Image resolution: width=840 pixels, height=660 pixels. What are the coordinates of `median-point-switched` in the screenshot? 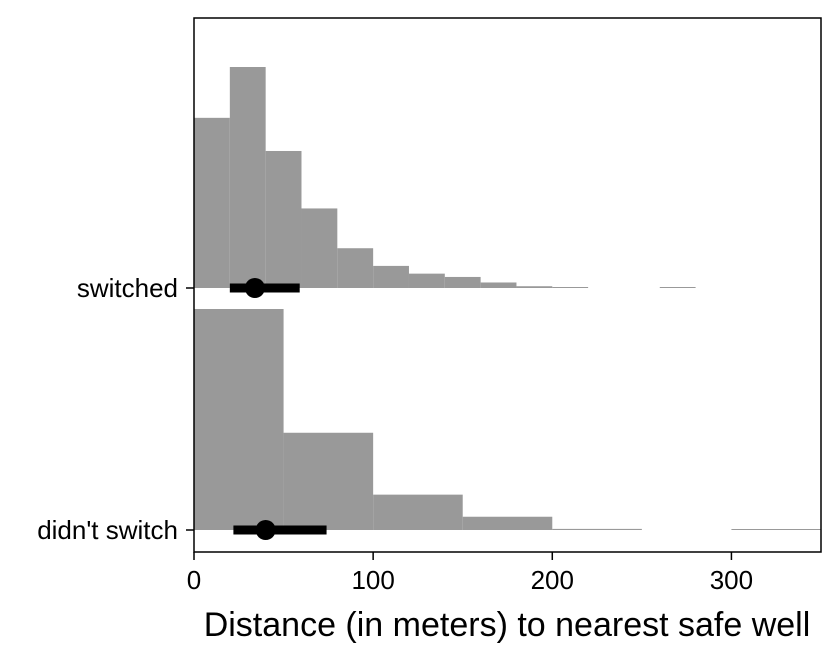 It's located at (254, 288).